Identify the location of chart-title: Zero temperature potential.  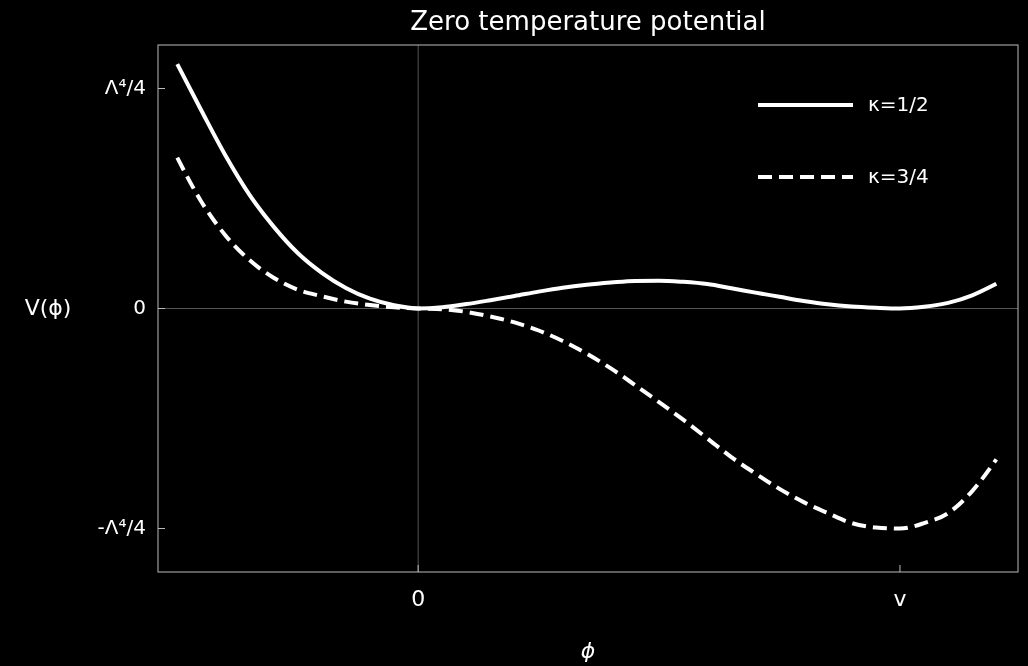
(588, 21).